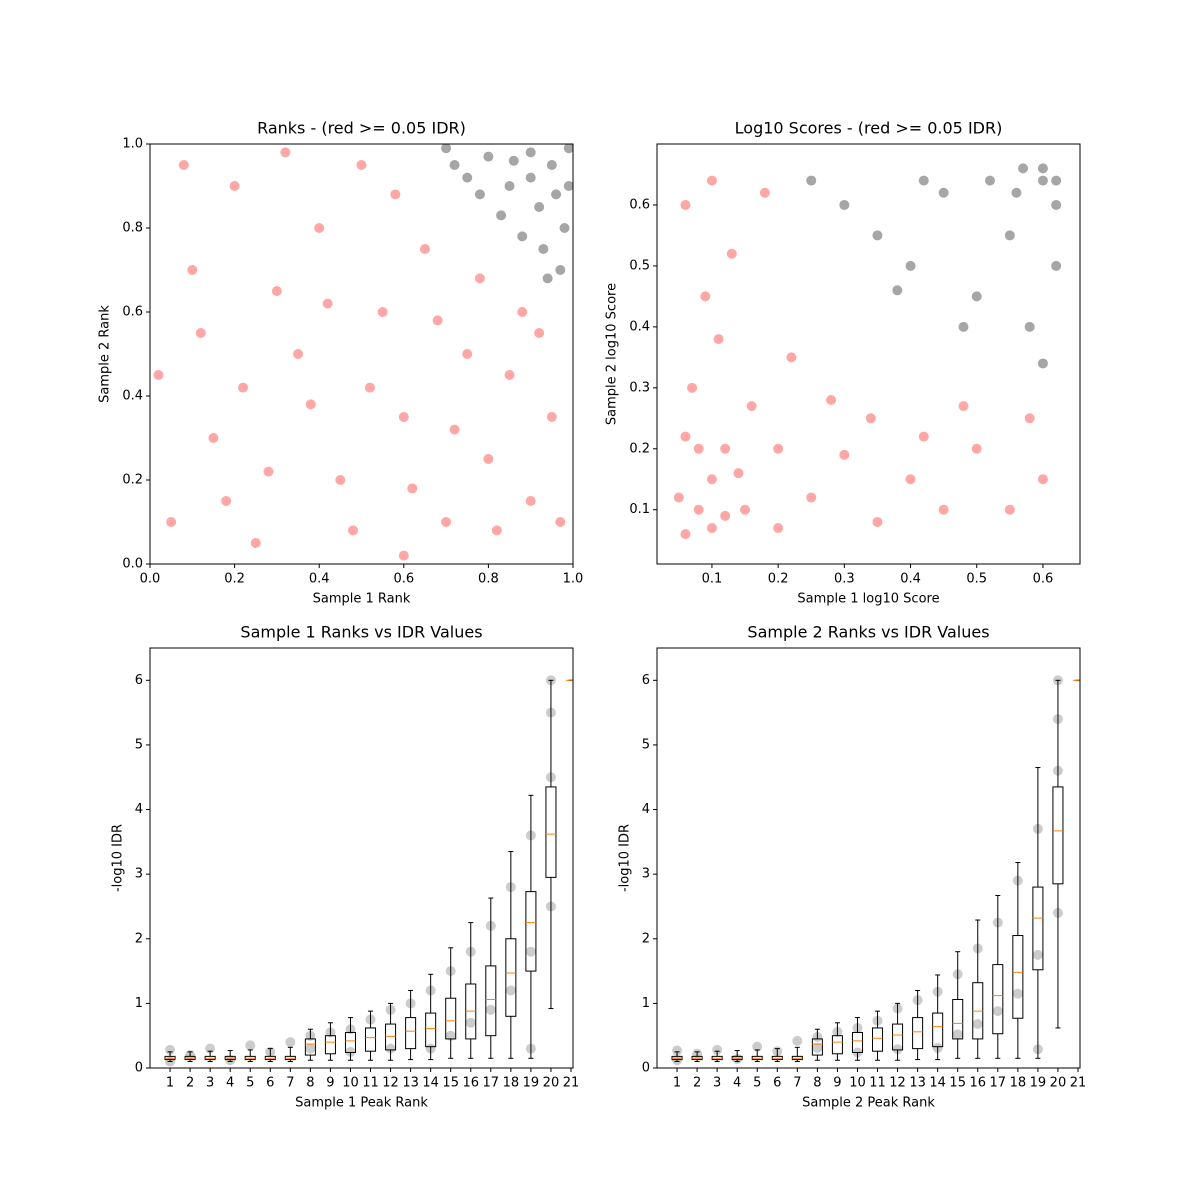 This screenshot has width=1200, height=1200. I want to click on y-tick-label: 0.0, so click(132, 564).